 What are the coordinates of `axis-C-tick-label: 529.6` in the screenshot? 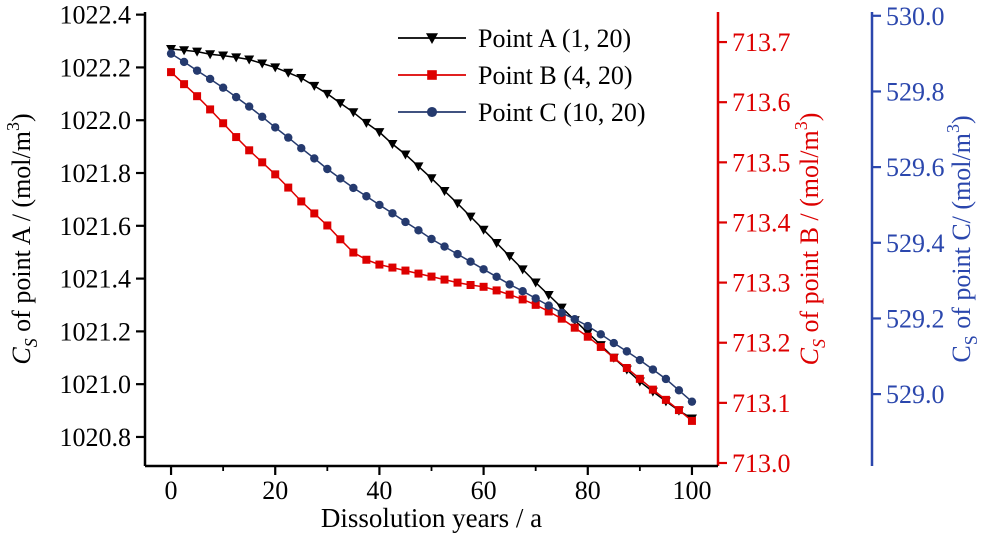 It's located at (915, 167).